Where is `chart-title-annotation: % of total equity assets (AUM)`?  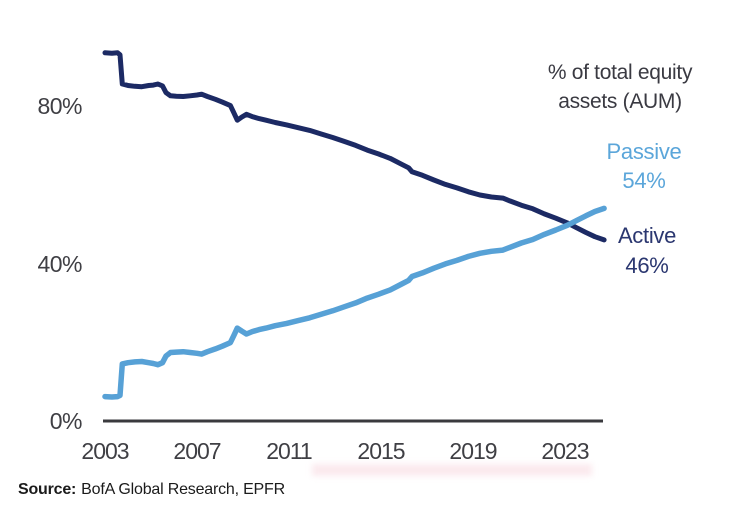 chart-title-annotation: % of total equity assets (AUM) is located at coordinates (620, 87).